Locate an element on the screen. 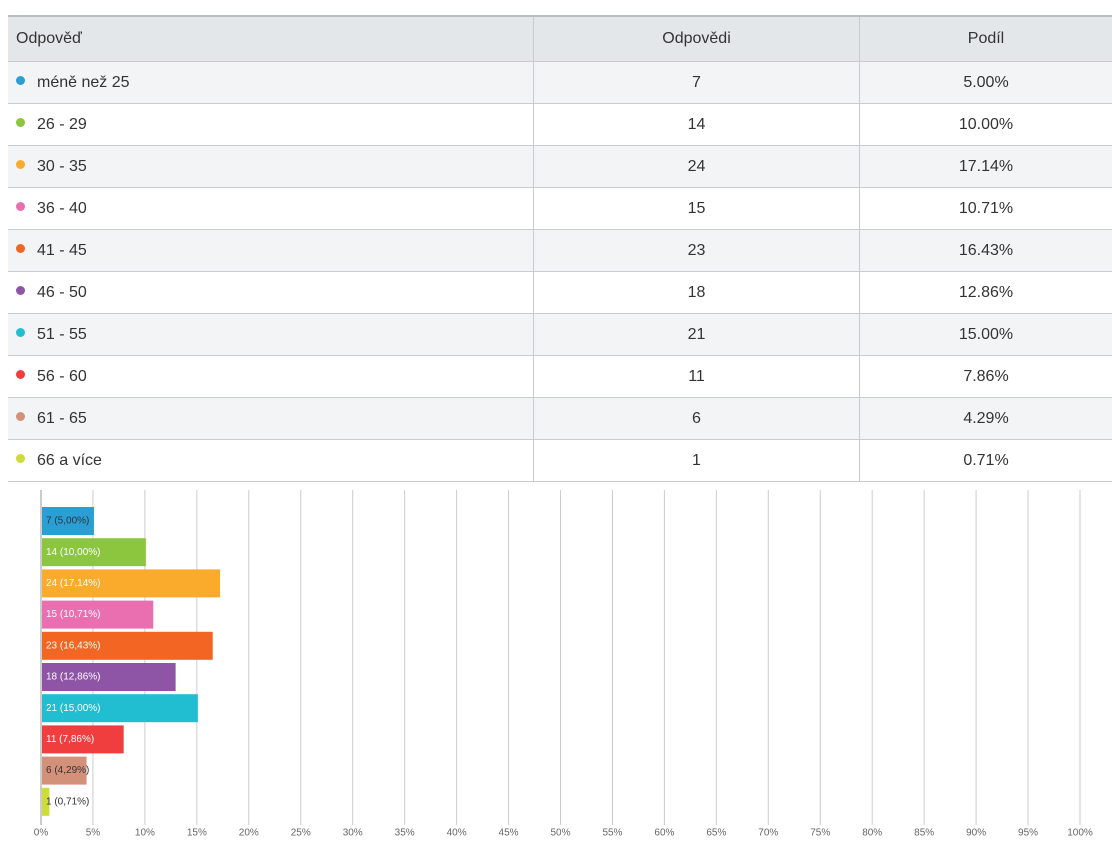 Image resolution: width=1112 pixels, height=841 pixels. table-cell: 5.00% is located at coordinates (985, 82).